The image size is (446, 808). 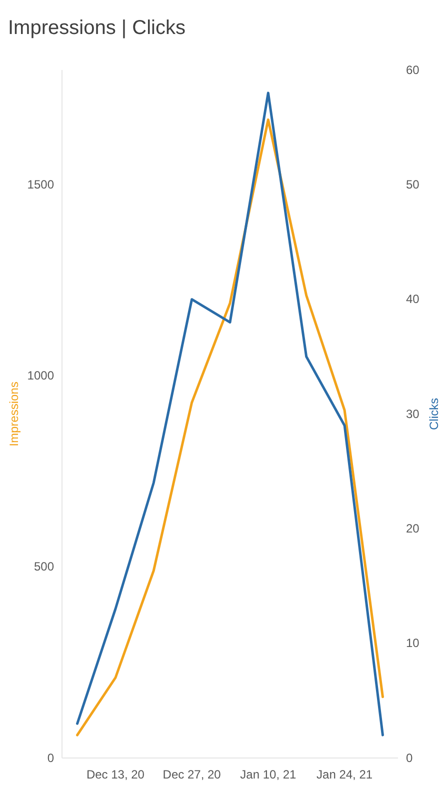 What do you see at coordinates (40, 375) in the screenshot?
I see `y-tick-label: 1000` at bounding box center [40, 375].